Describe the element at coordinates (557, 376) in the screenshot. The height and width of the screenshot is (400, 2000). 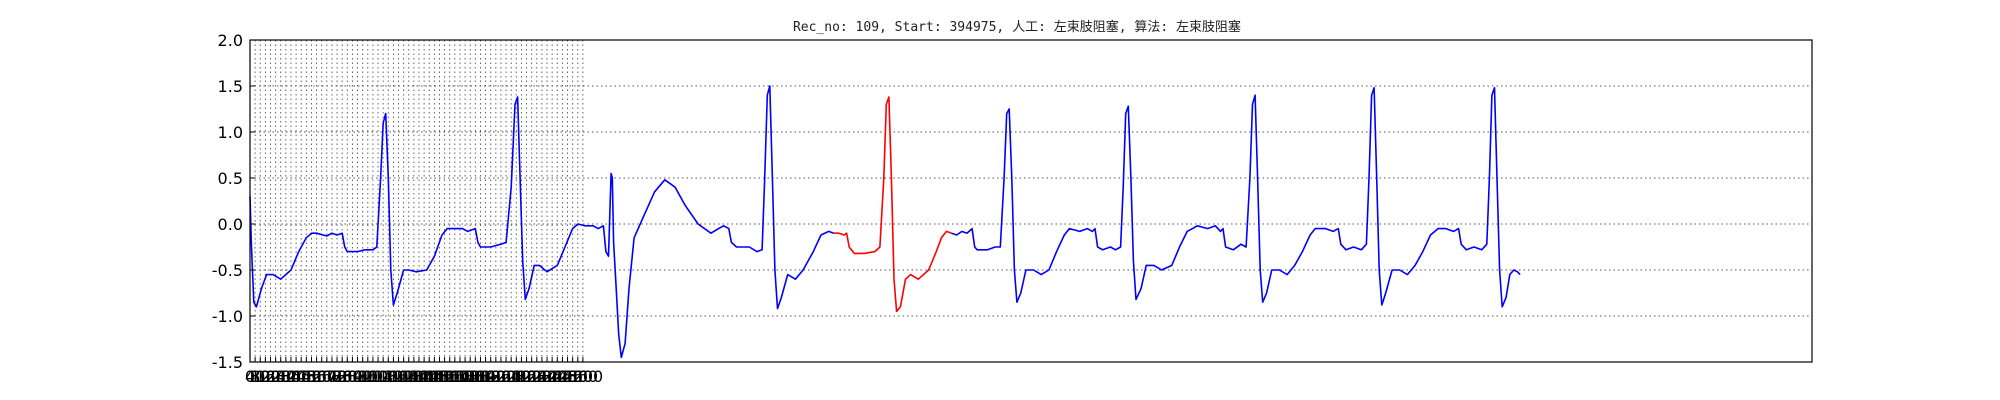
I see `x-tick-label: 2400` at that location.